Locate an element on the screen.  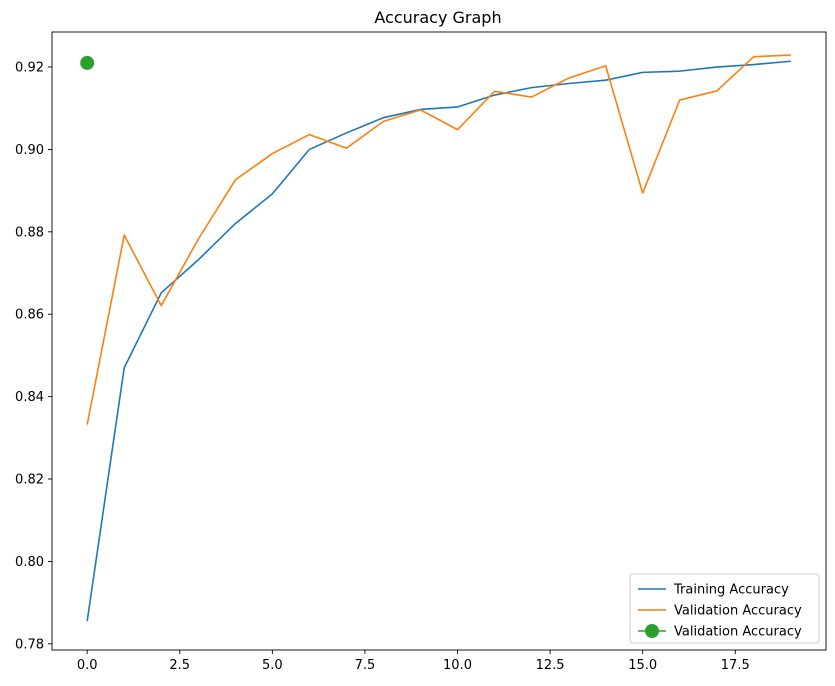
x-tick-label: 0.0 is located at coordinates (87, 665).